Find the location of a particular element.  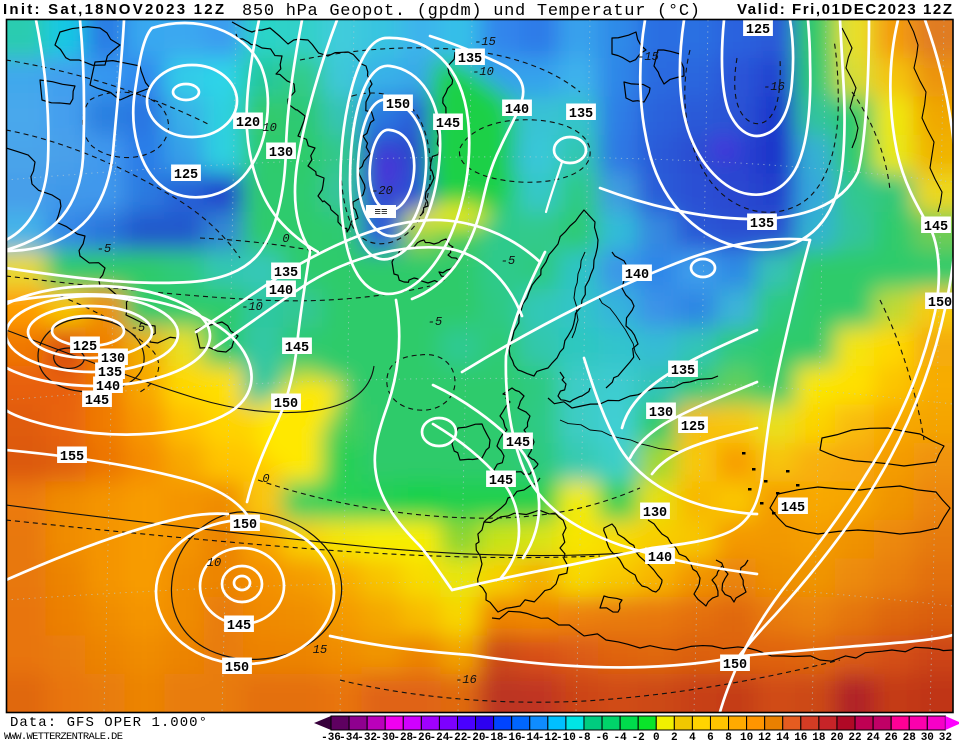

svg-text: 22 is located at coordinates (854, 736).